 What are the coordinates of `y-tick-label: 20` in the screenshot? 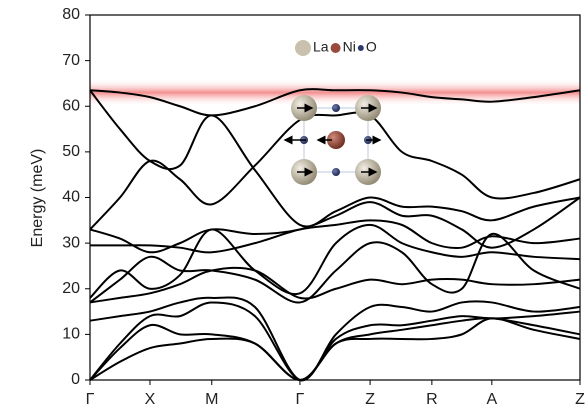 It's located at (71, 288).